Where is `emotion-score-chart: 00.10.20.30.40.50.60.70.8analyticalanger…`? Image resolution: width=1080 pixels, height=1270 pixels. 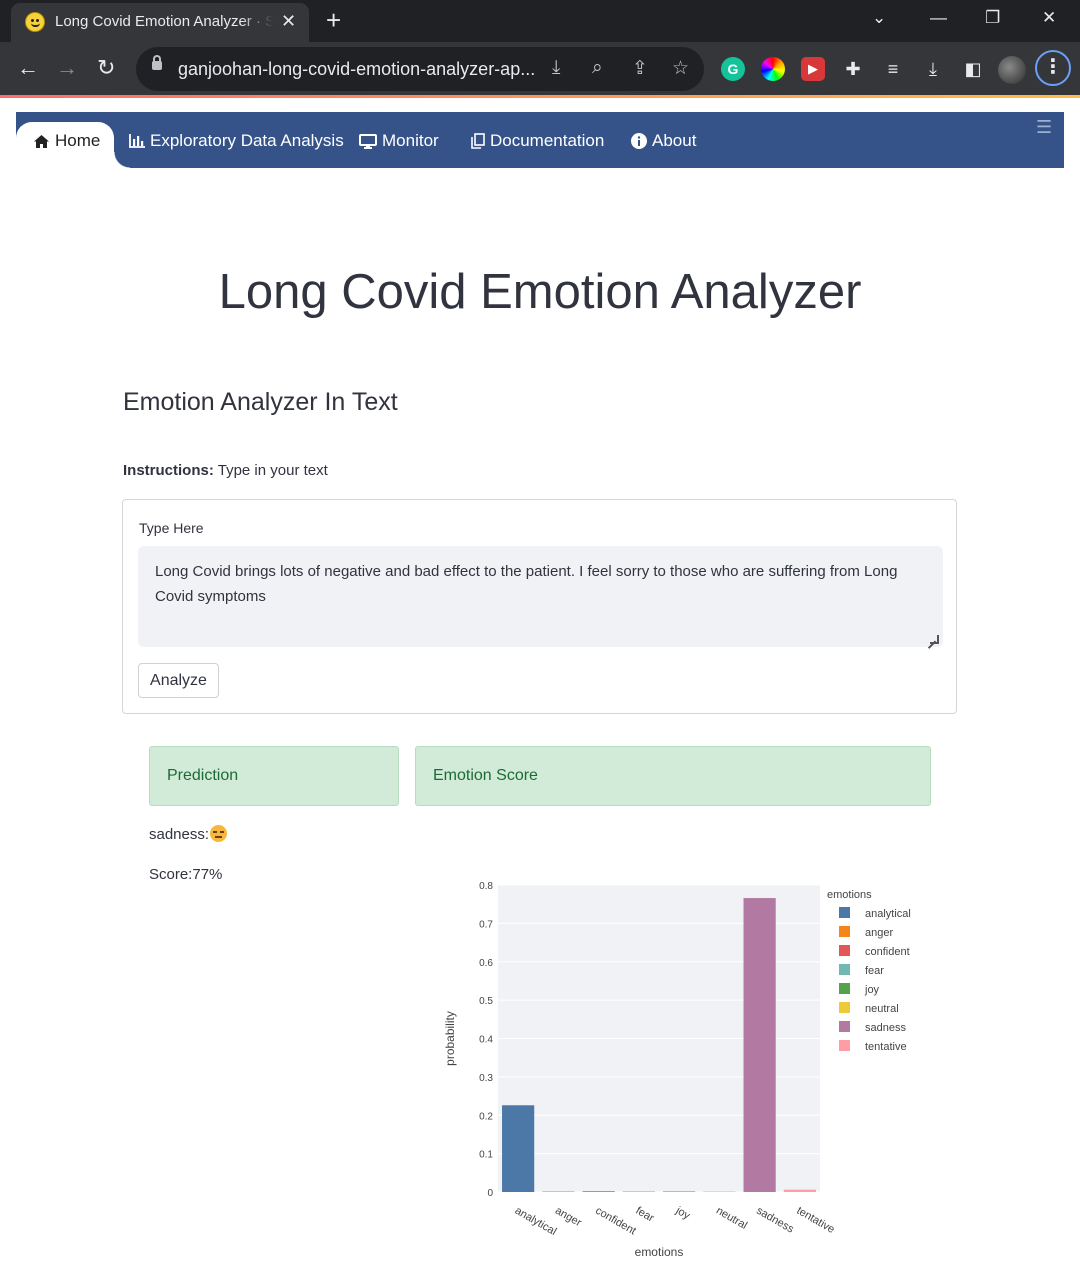 emotion-score-chart: 00.10.20.30.40.50.60.70.8analyticalanger… is located at coordinates (690, 1067).